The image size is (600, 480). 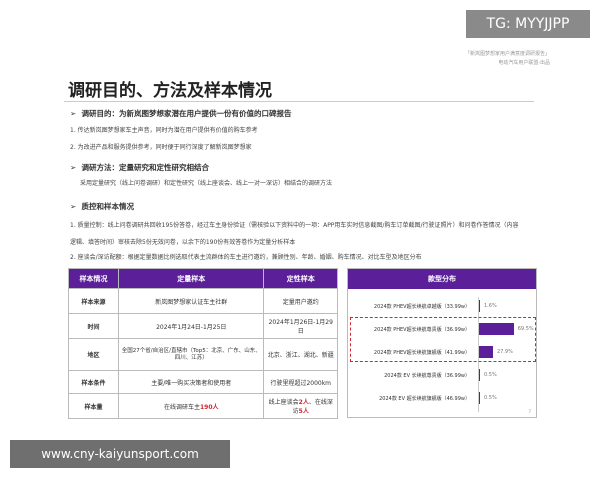 I want to click on heading-text: 质控和样本情况, so click(x=108, y=206).